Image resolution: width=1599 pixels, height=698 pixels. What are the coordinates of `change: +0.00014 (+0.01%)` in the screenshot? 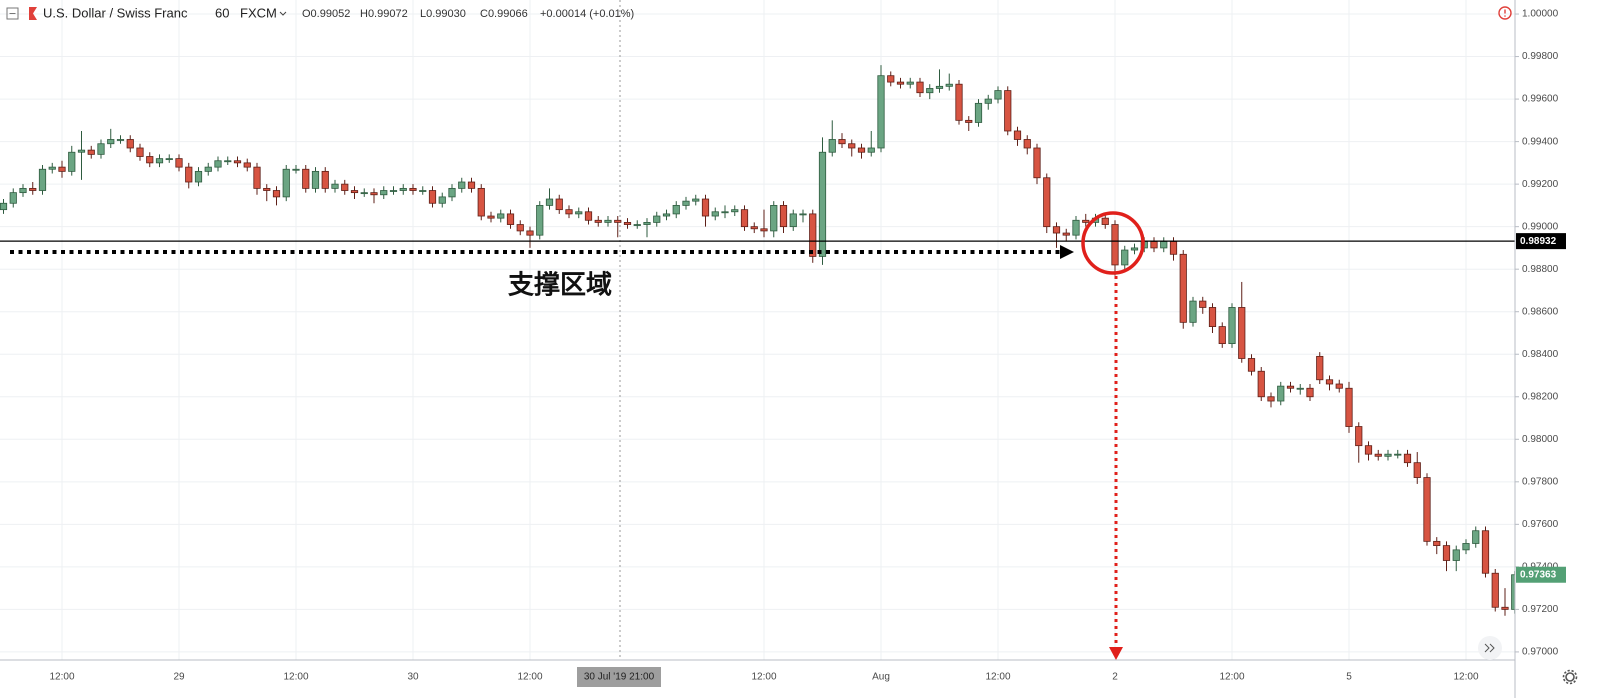 It's located at (587, 14).